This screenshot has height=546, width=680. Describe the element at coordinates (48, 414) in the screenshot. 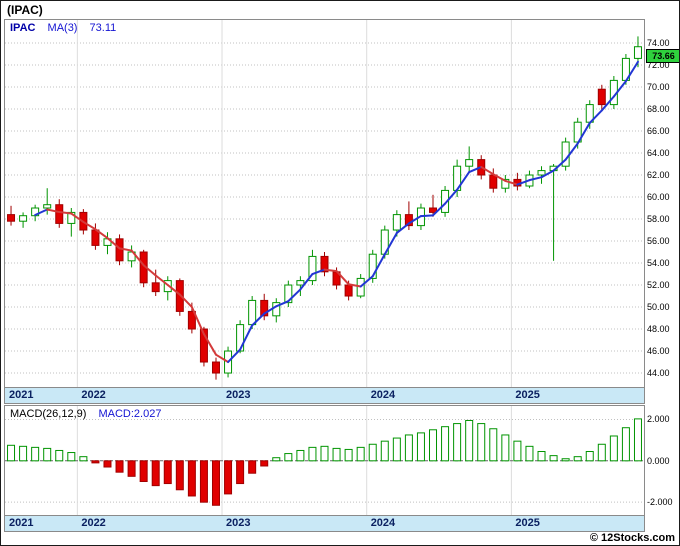

I see `macd-label: MACD(26,12,9)` at that location.